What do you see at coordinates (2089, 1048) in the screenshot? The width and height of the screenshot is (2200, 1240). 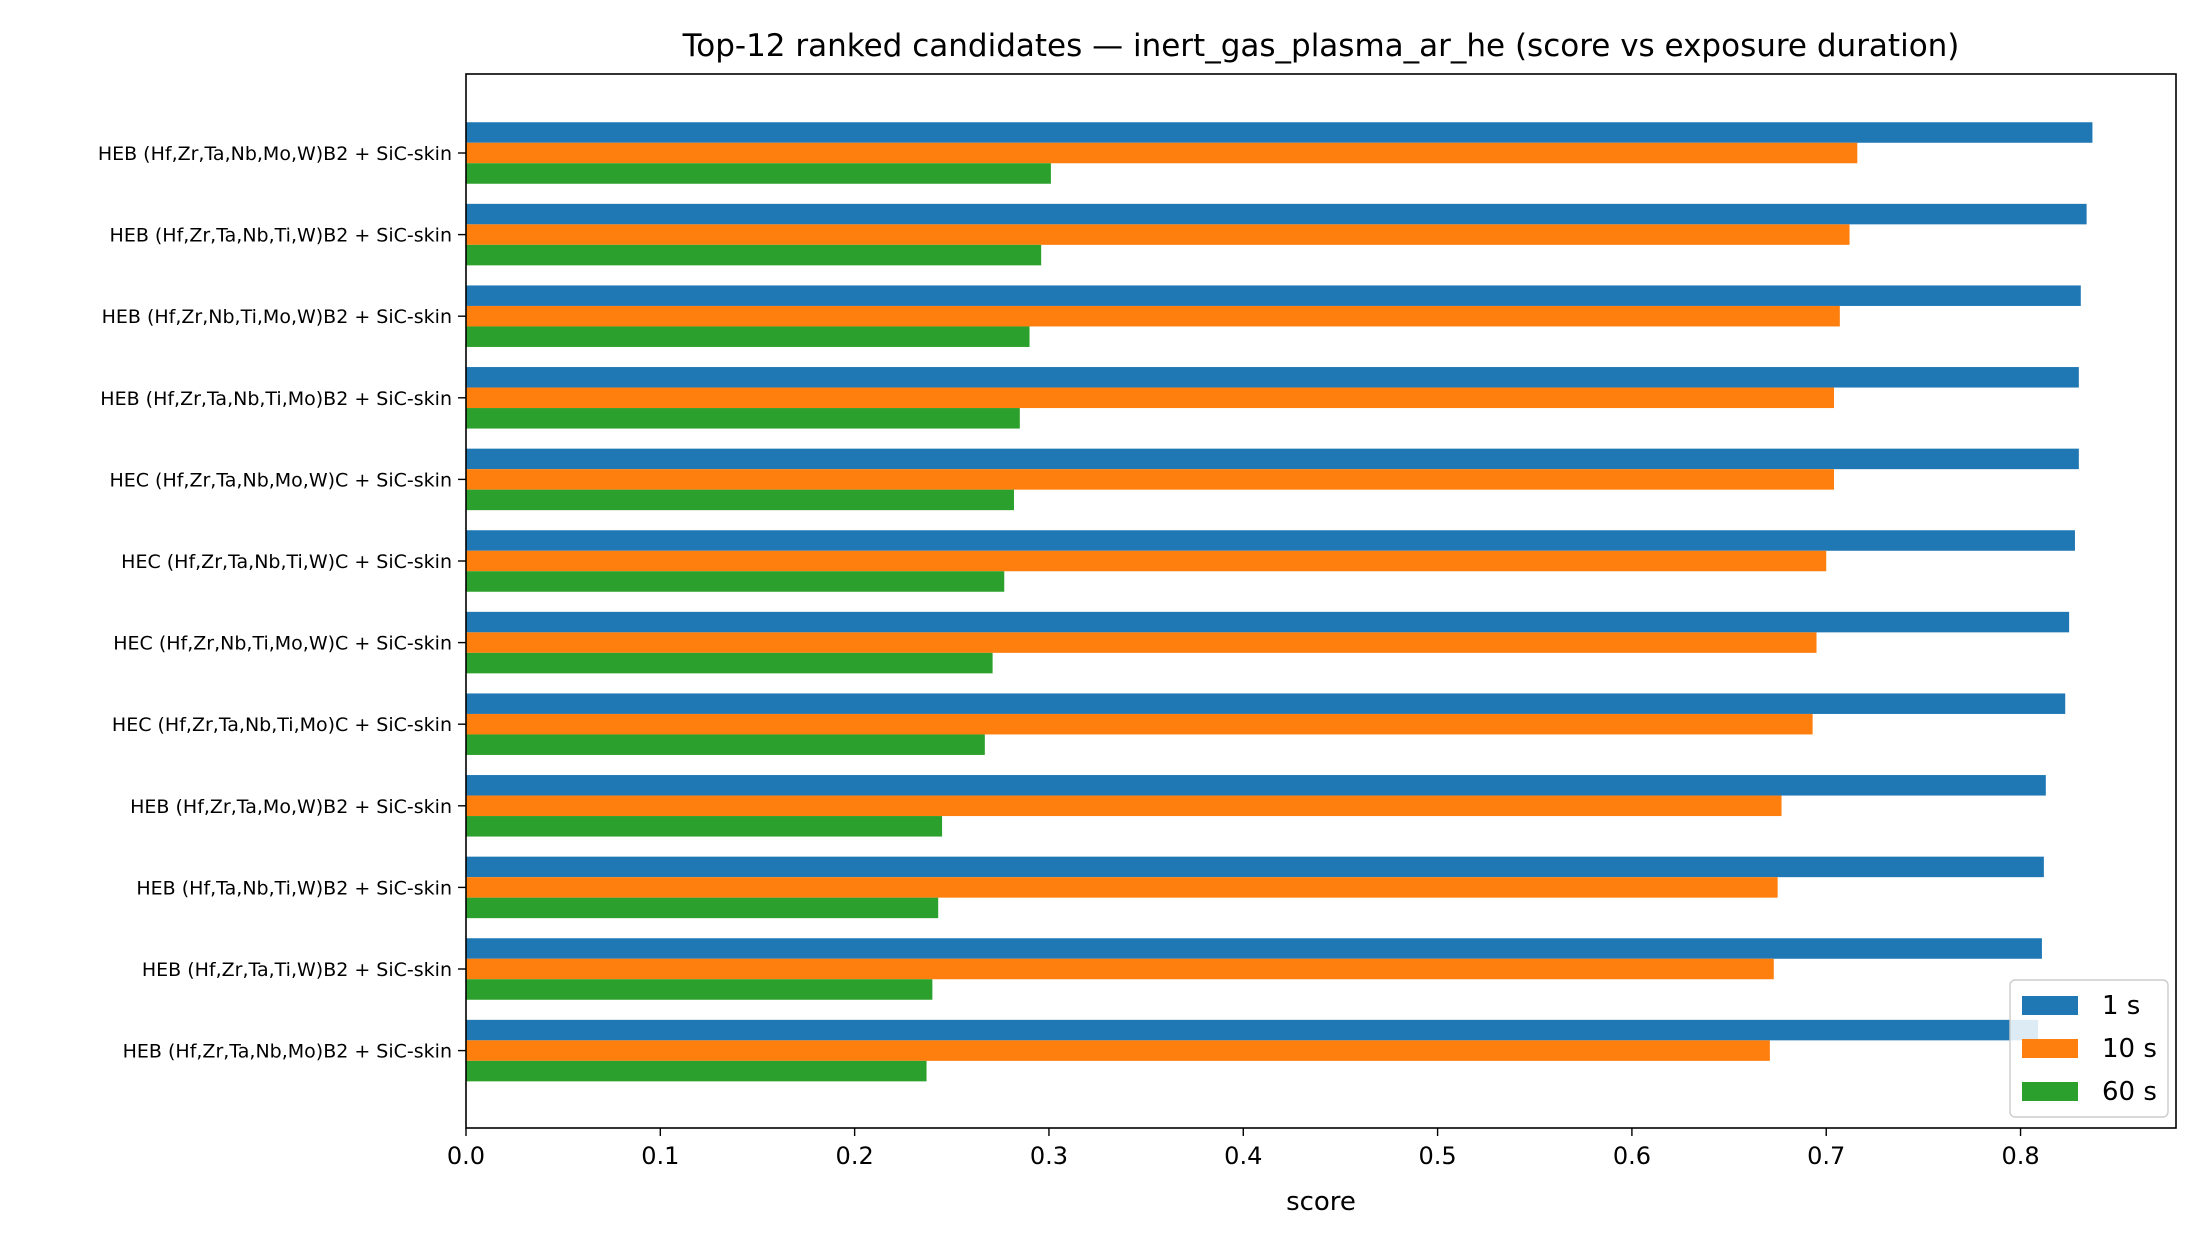 I see `legend: 1 s 10 s 60 s` at bounding box center [2089, 1048].